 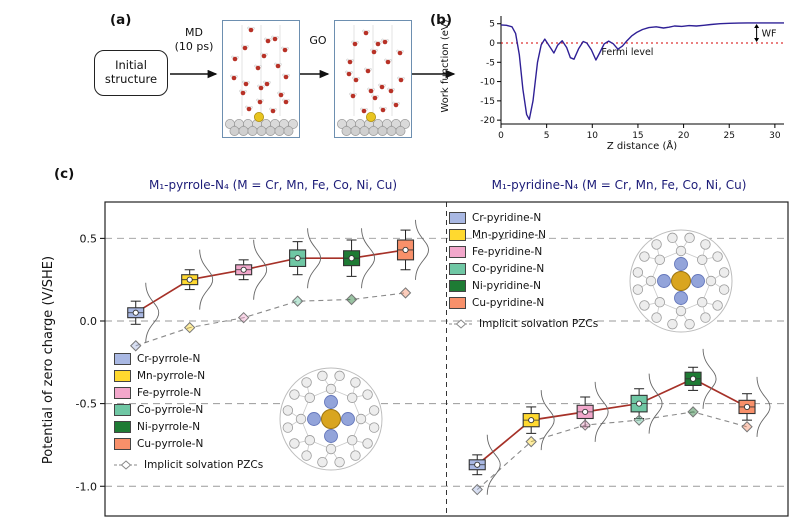 What do you see at coordinates (261, 79) in the screenshot?
I see `md-snapshot-image` at bounding box center [261, 79].